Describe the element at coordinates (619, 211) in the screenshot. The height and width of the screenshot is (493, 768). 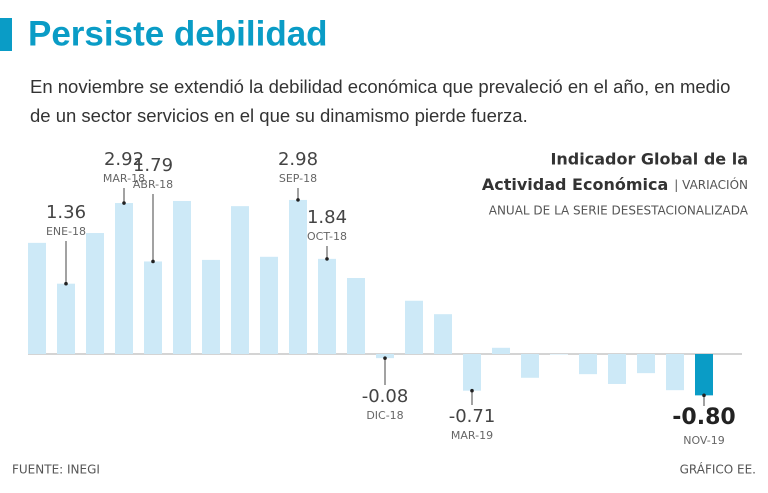
I see `chart-note: ANUAL DE LA SERIE DESESTACIONALIZADA` at that location.